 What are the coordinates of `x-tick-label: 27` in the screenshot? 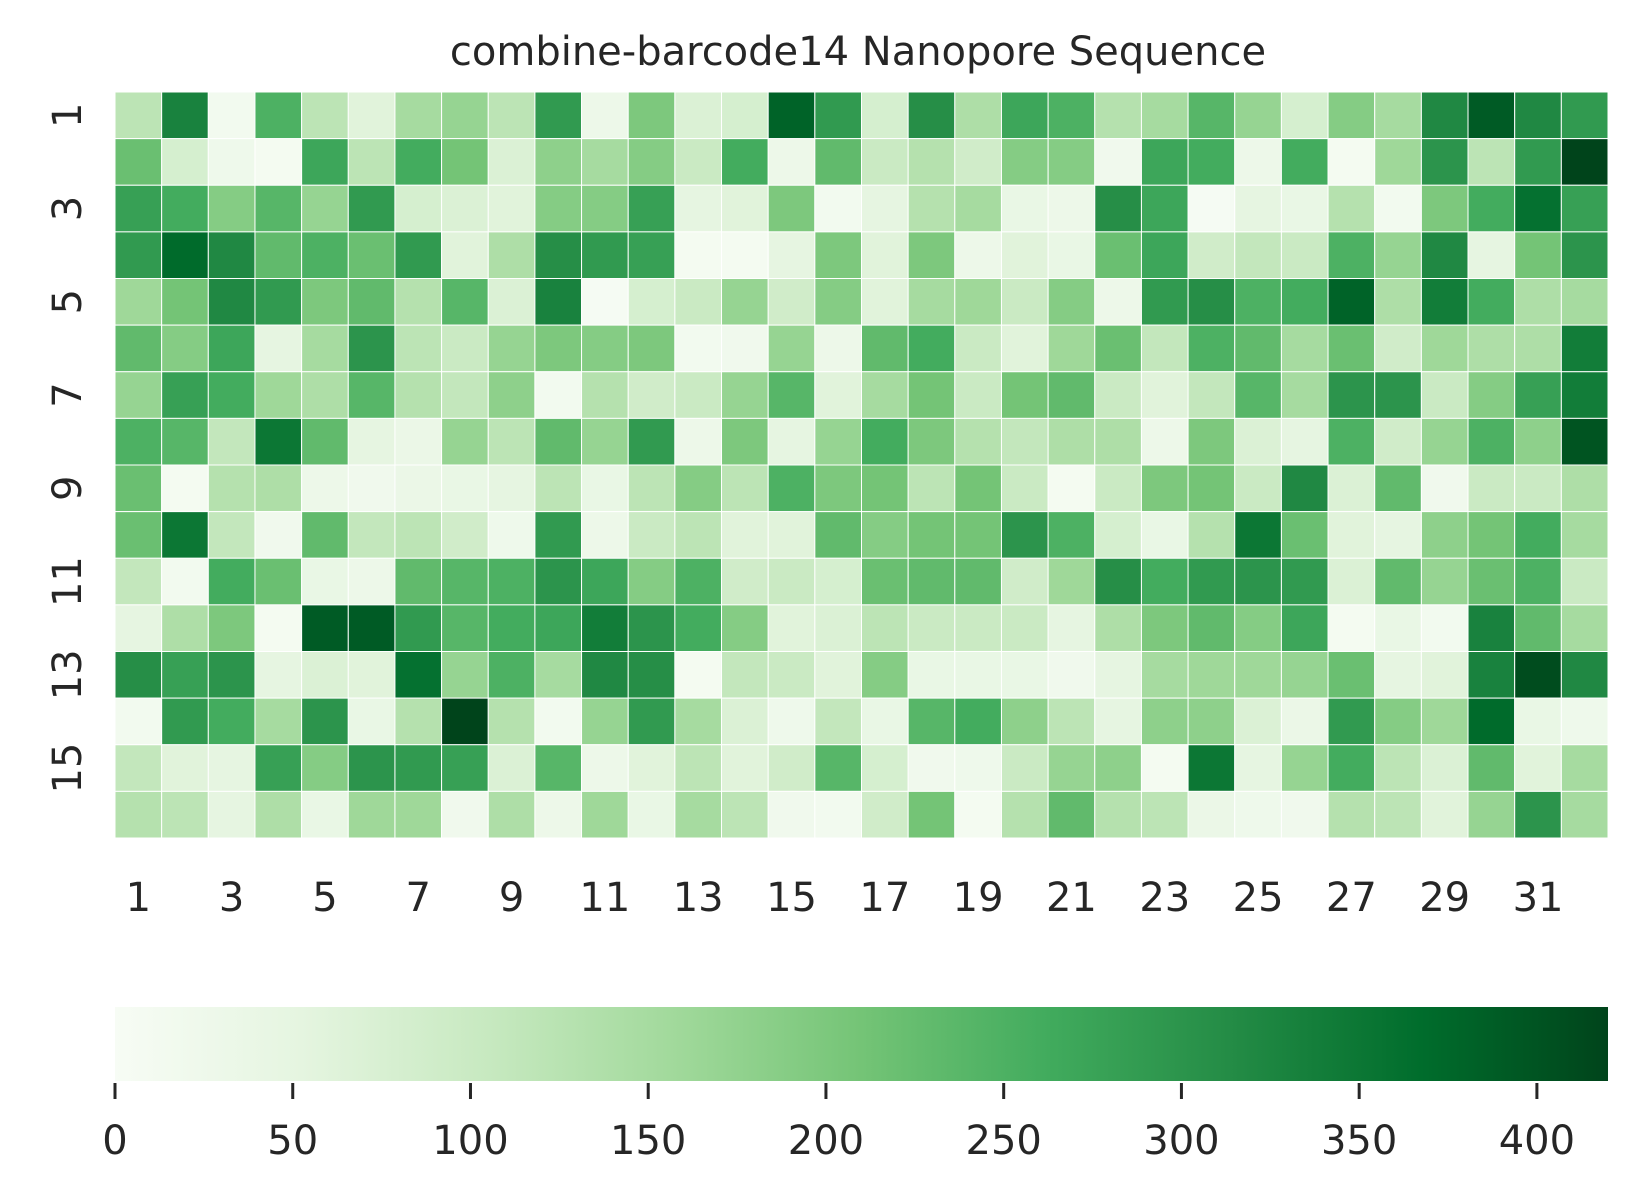 It's located at (1351, 898).